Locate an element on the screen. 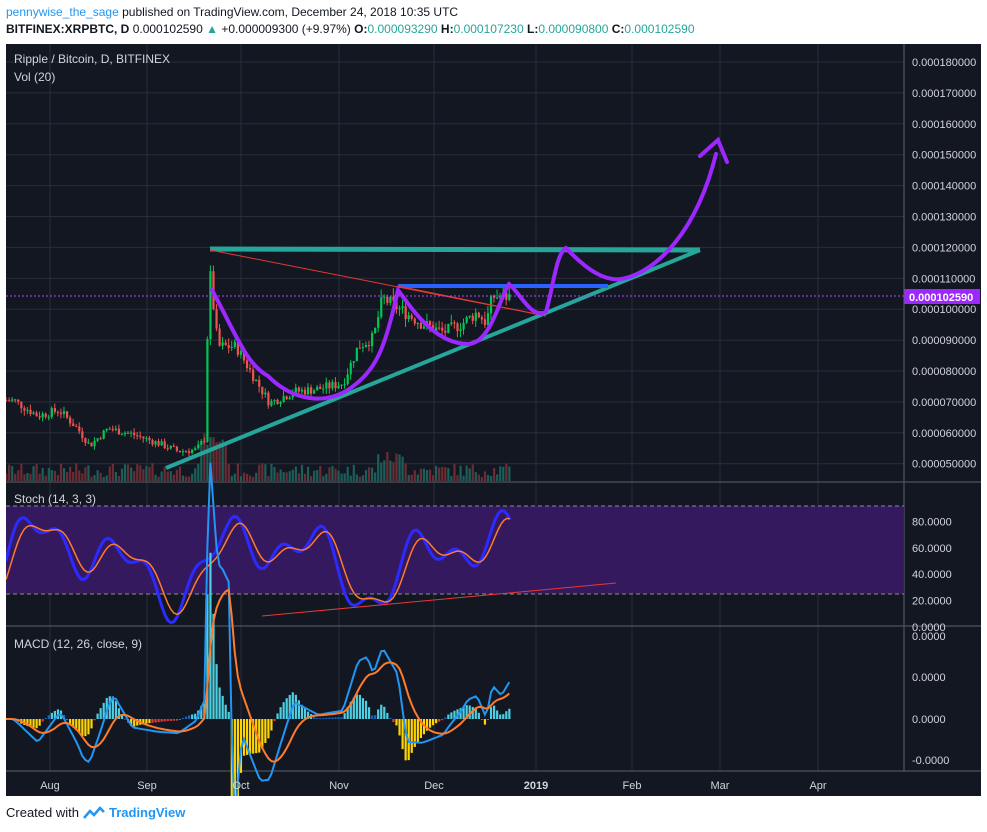  y-tick-label: 0.000170000 is located at coordinates (944, 94).